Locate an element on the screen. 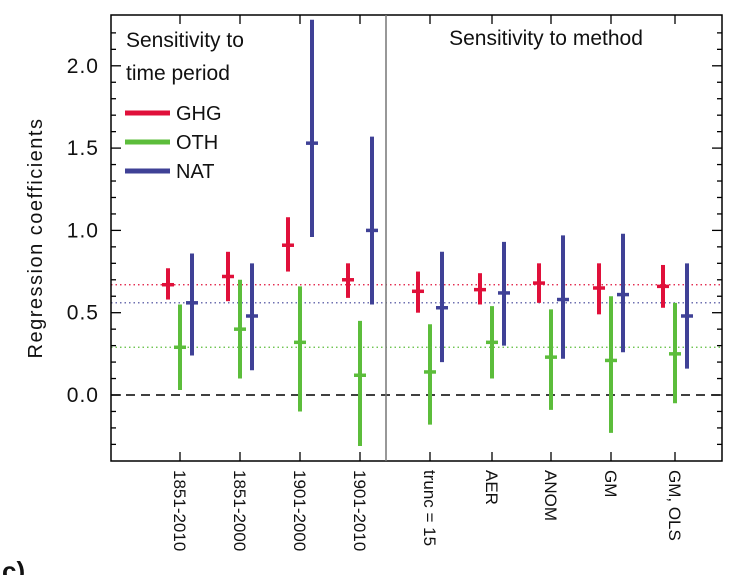 The image size is (743, 580). legend-label-ghg: GHG is located at coordinates (199, 114).